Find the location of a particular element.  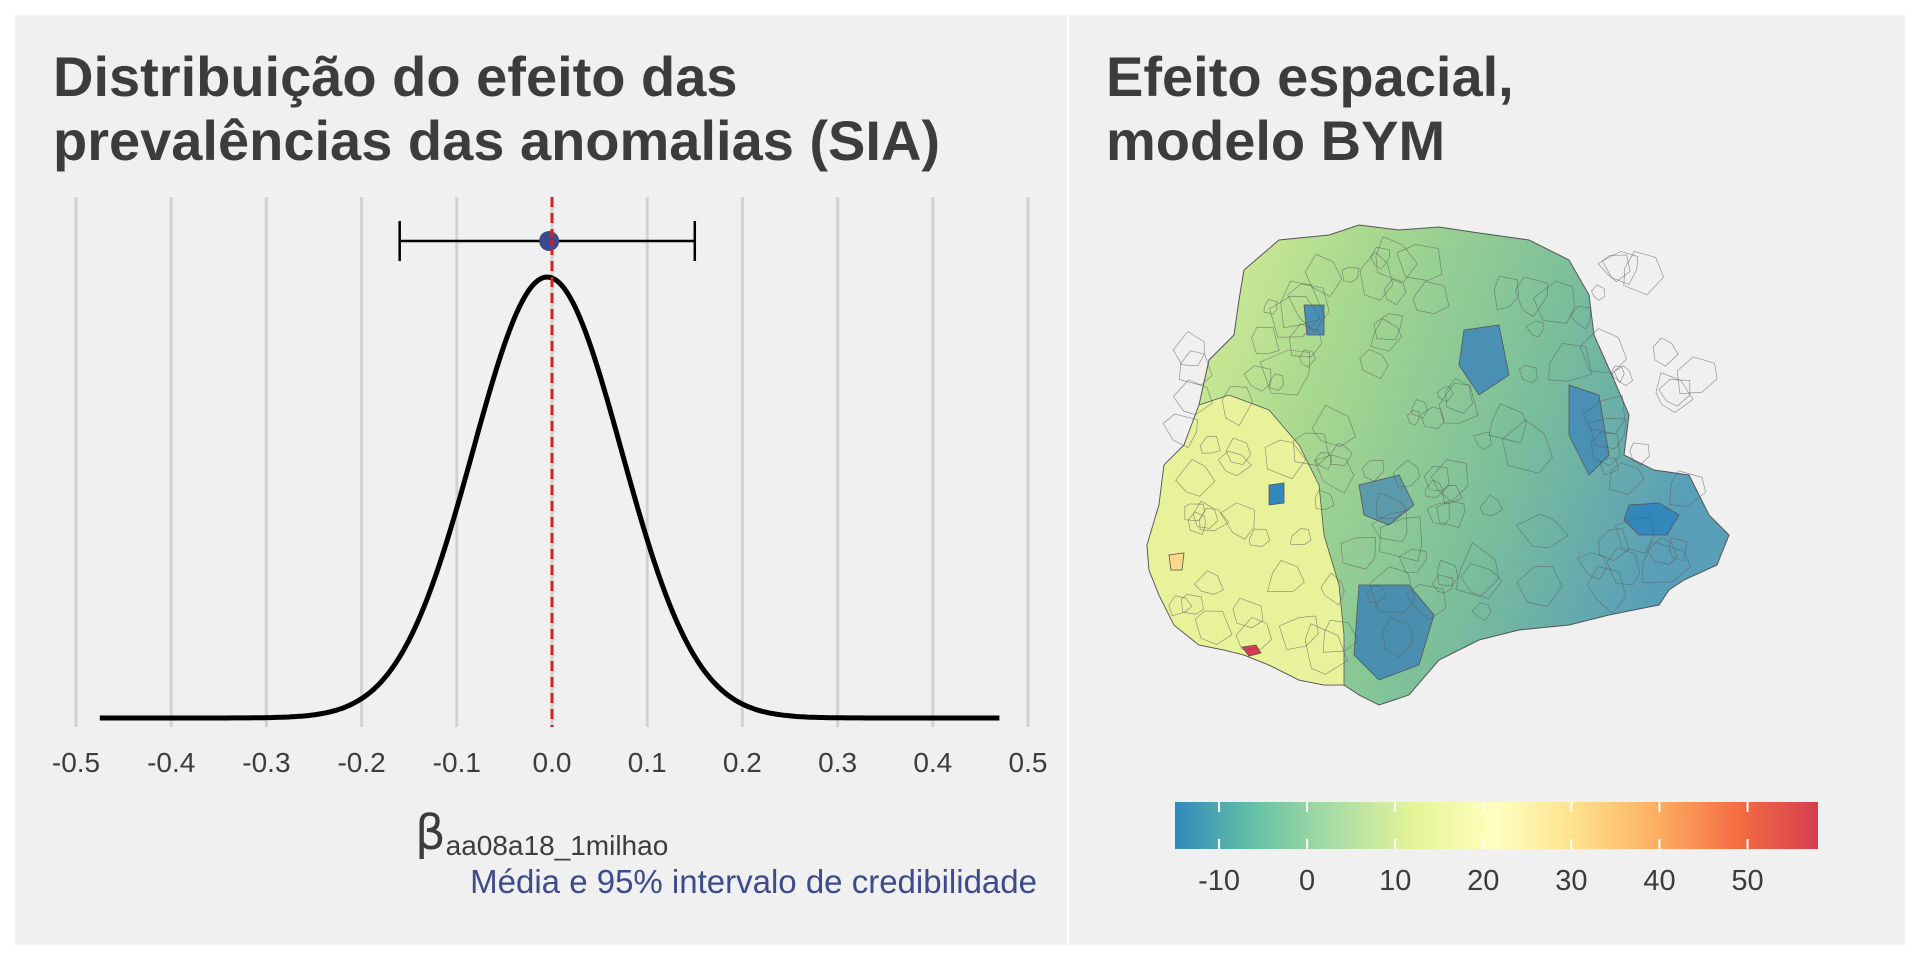

x-tick-label: -0.4 is located at coordinates (171, 762).